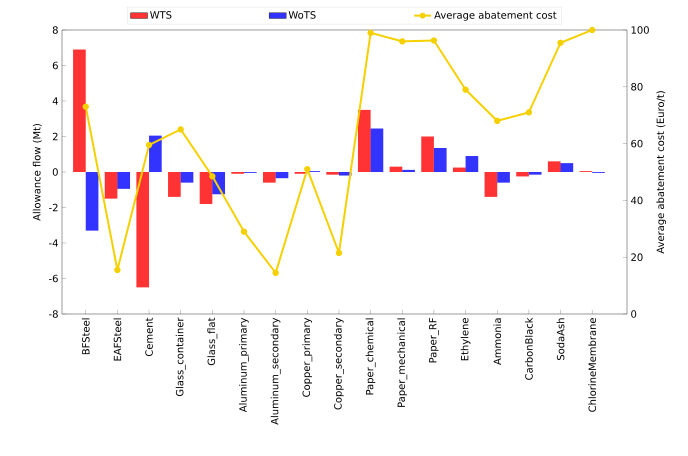  What do you see at coordinates (86, 336) in the screenshot?
I see `x-tick-label: BFSteel` at bounding box center [86, 336].